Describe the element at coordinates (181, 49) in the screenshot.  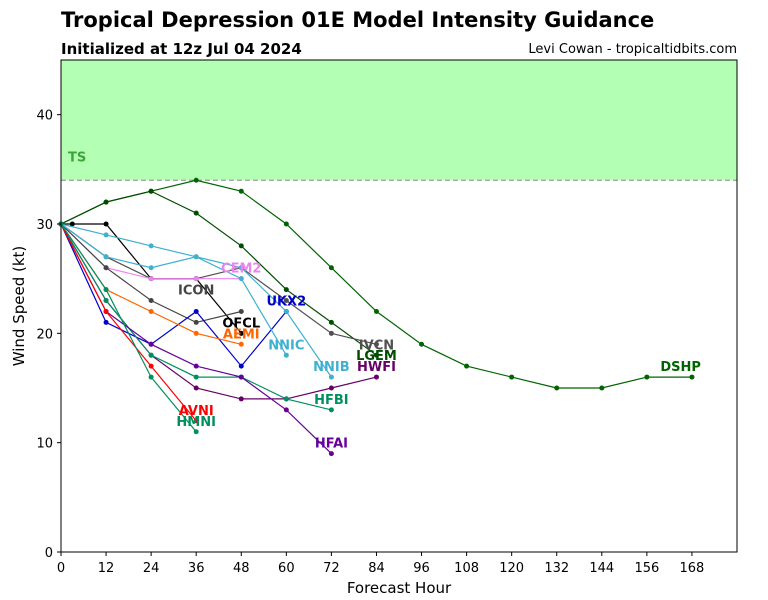
I see `chart-subtitle: Initialized at 12z Jul 04 2024` at that location.